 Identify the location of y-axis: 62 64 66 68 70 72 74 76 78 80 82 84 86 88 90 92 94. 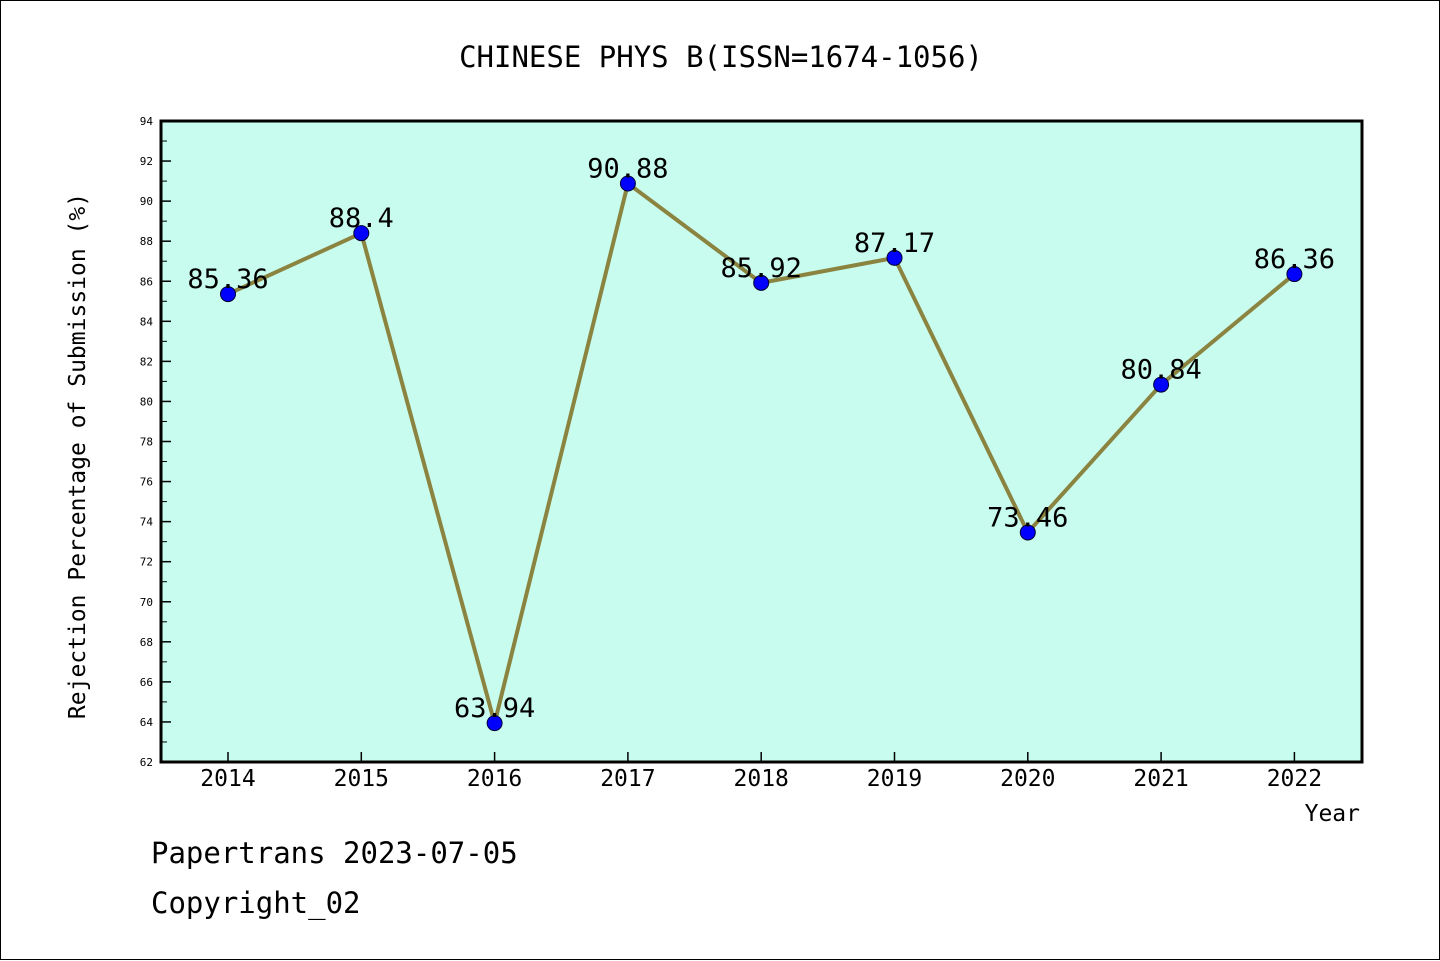
(155, 442).